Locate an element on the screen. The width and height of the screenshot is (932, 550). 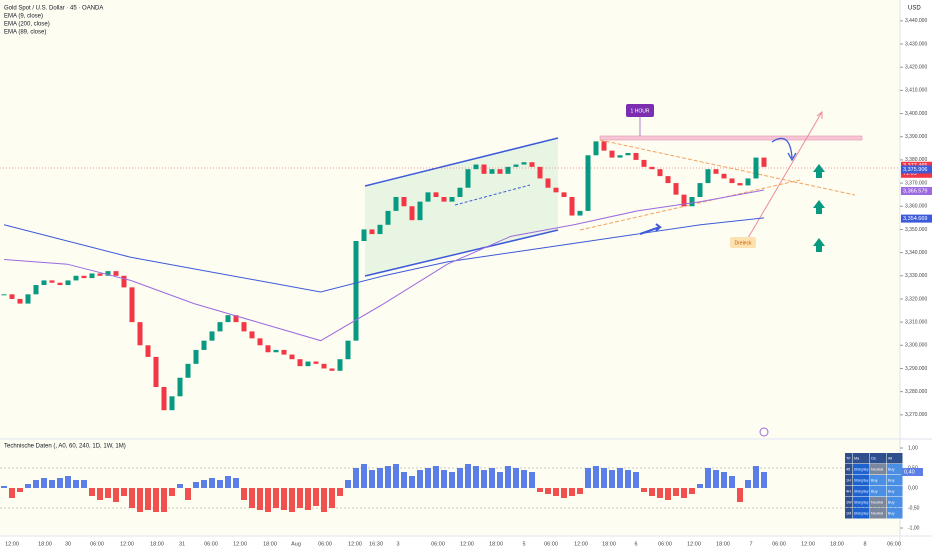
y-tick-label: 3,270.000 is located at coordinates (916, 415).